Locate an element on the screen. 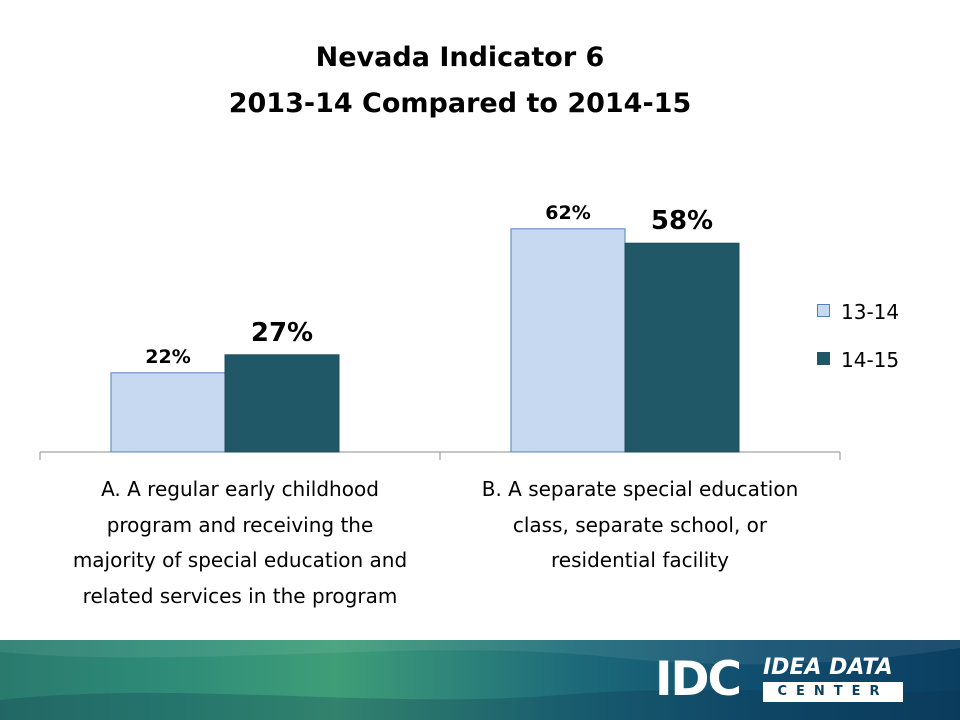 This screenshot has width=960, height=720. footer-wave-graphic is located at coordinates (480, 680).